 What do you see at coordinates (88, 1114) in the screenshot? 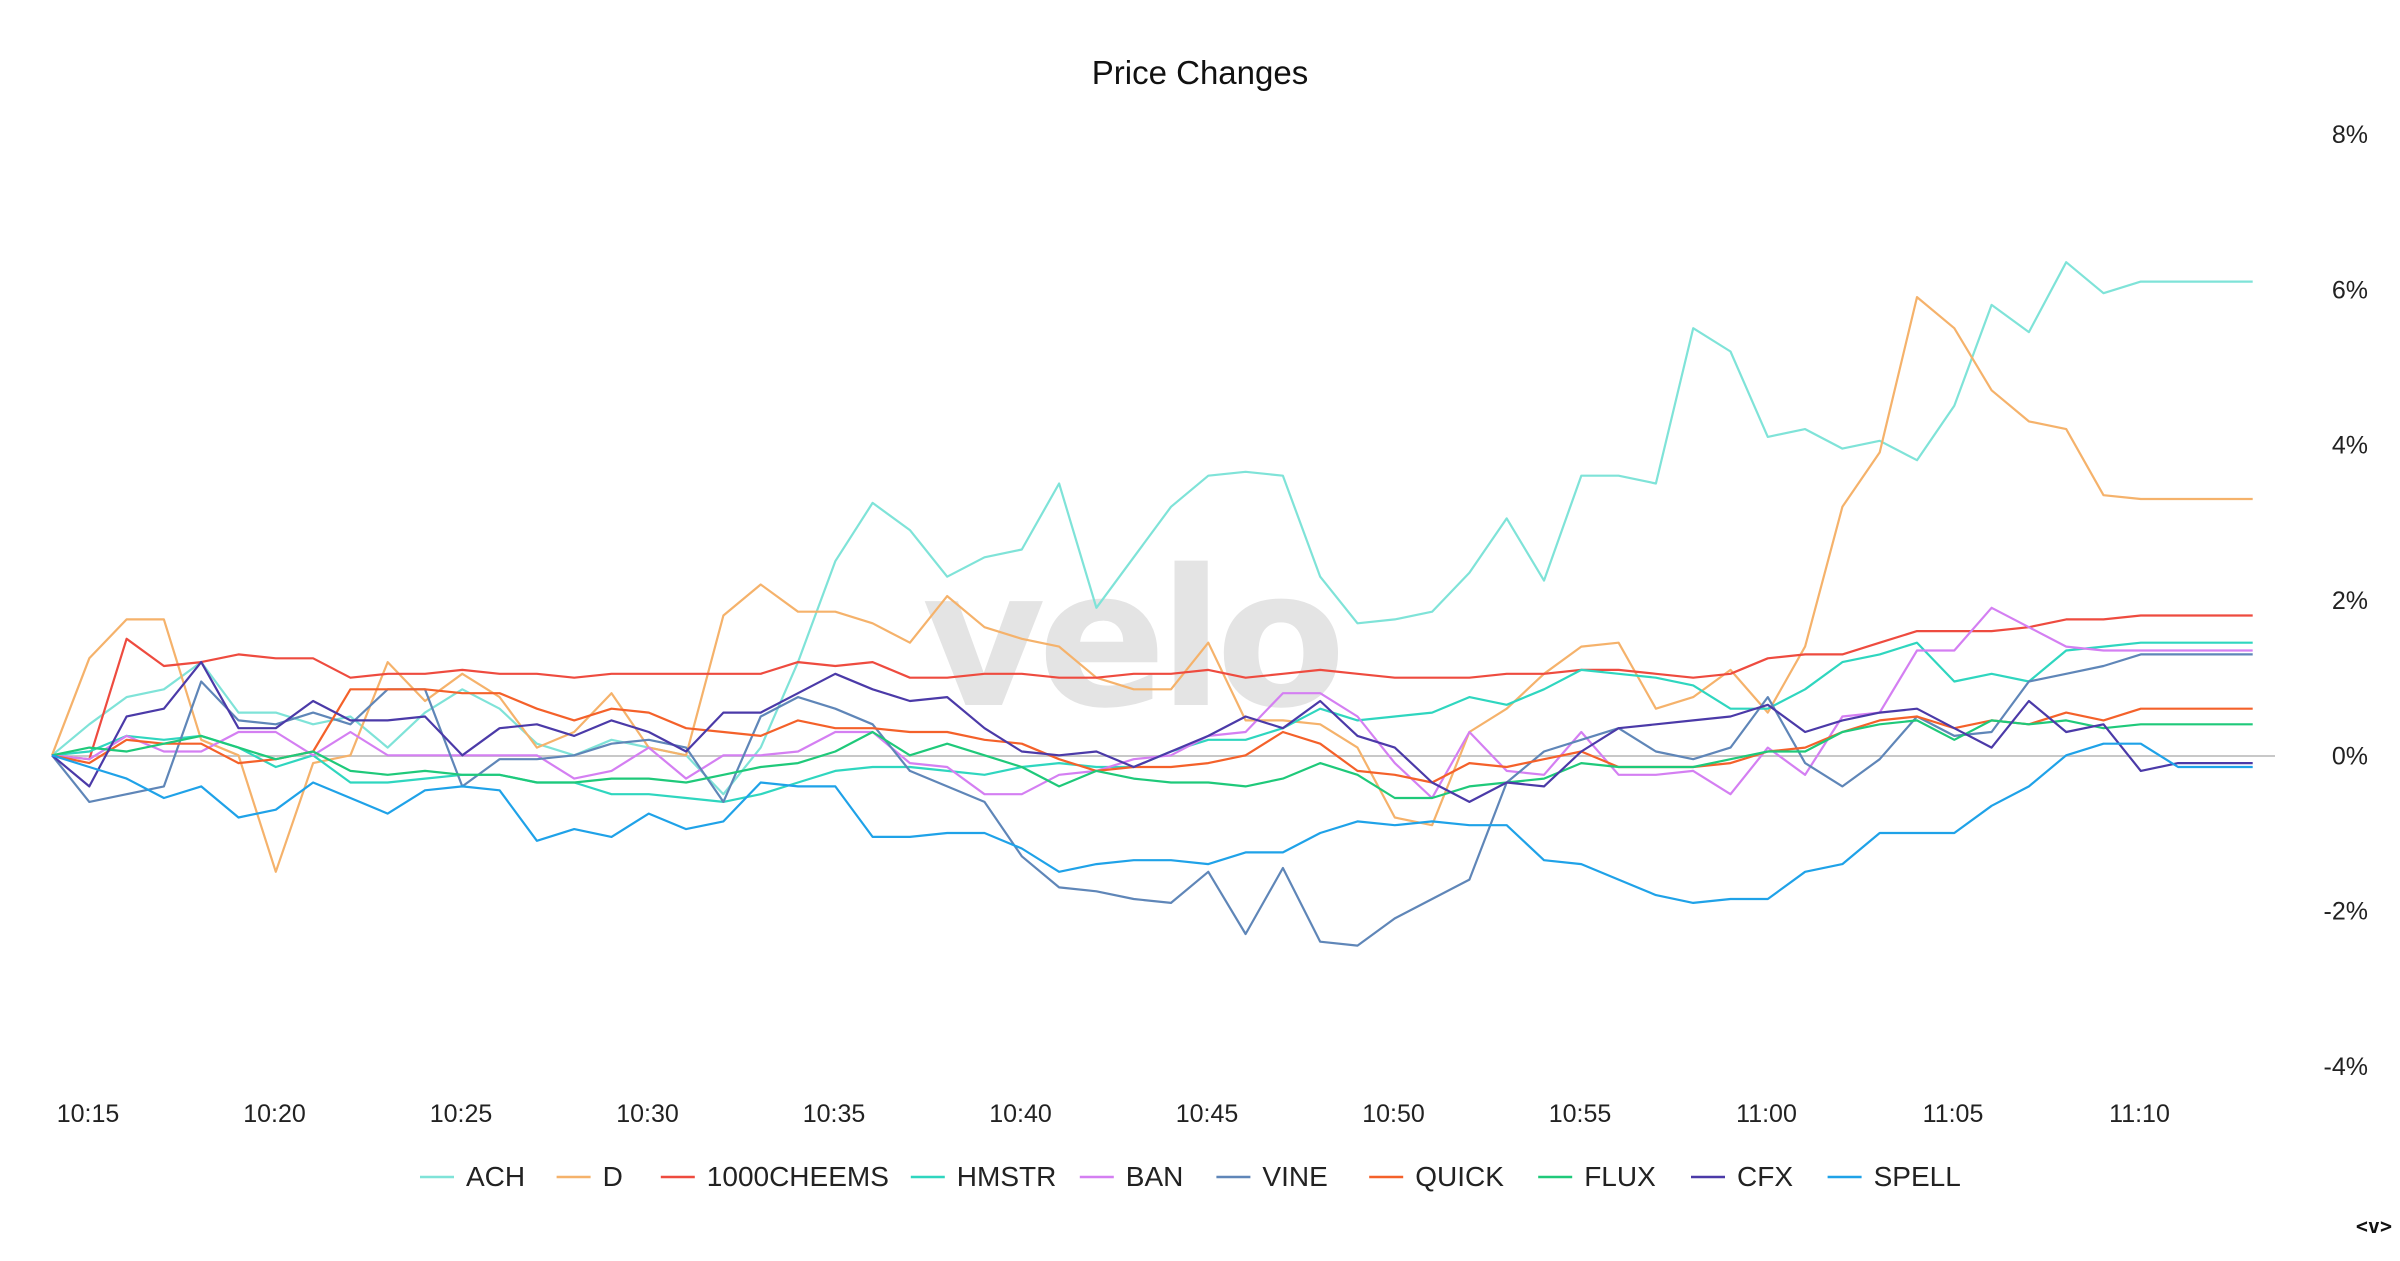
I see `x-tick-label: 10:15` at bounding box center [88, 1114].